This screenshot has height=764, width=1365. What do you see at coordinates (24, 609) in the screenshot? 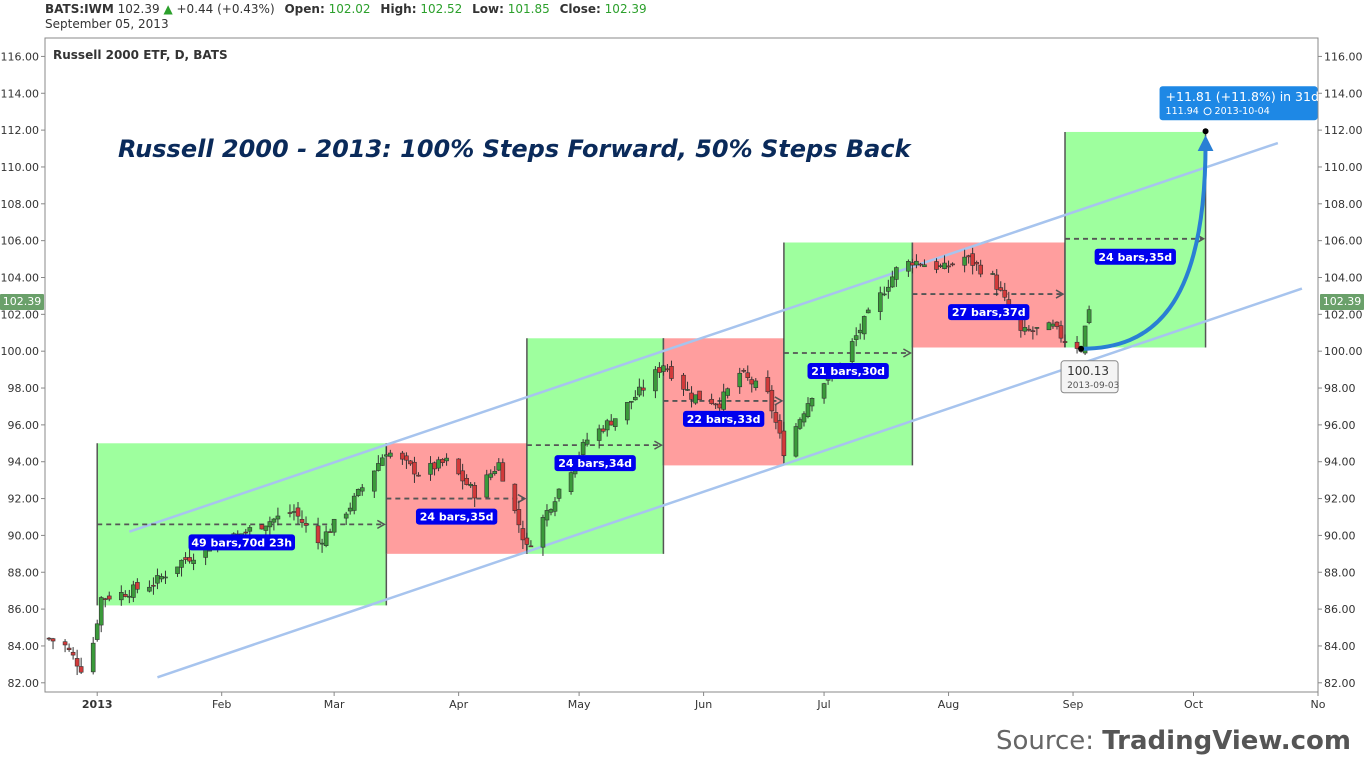
I see `y-tick-label-left: 86.00` at bounding box center [24, 609].